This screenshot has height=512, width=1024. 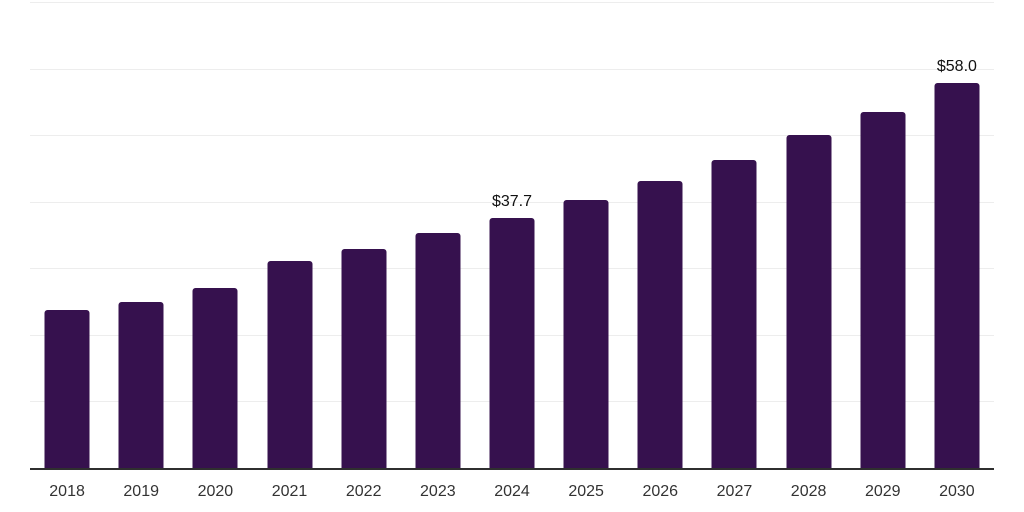 What do you see at coordinates (364, 359) in the screenshot?
I see `bar-2022` at bounding box center [364, 359].